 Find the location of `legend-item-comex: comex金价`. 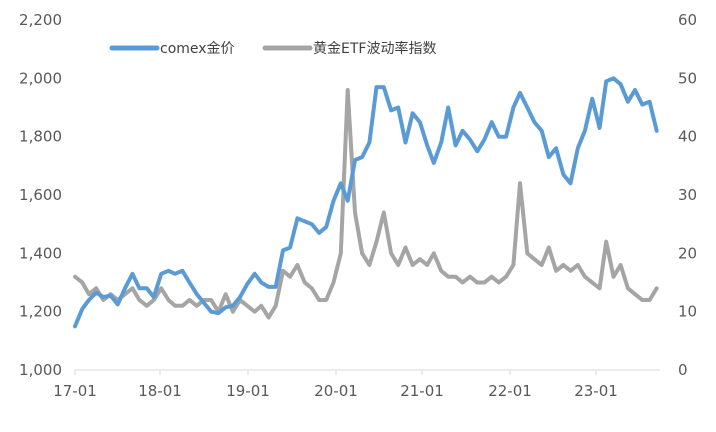

legend-item-comex: comex金价 is located at coordinates (172, 49).